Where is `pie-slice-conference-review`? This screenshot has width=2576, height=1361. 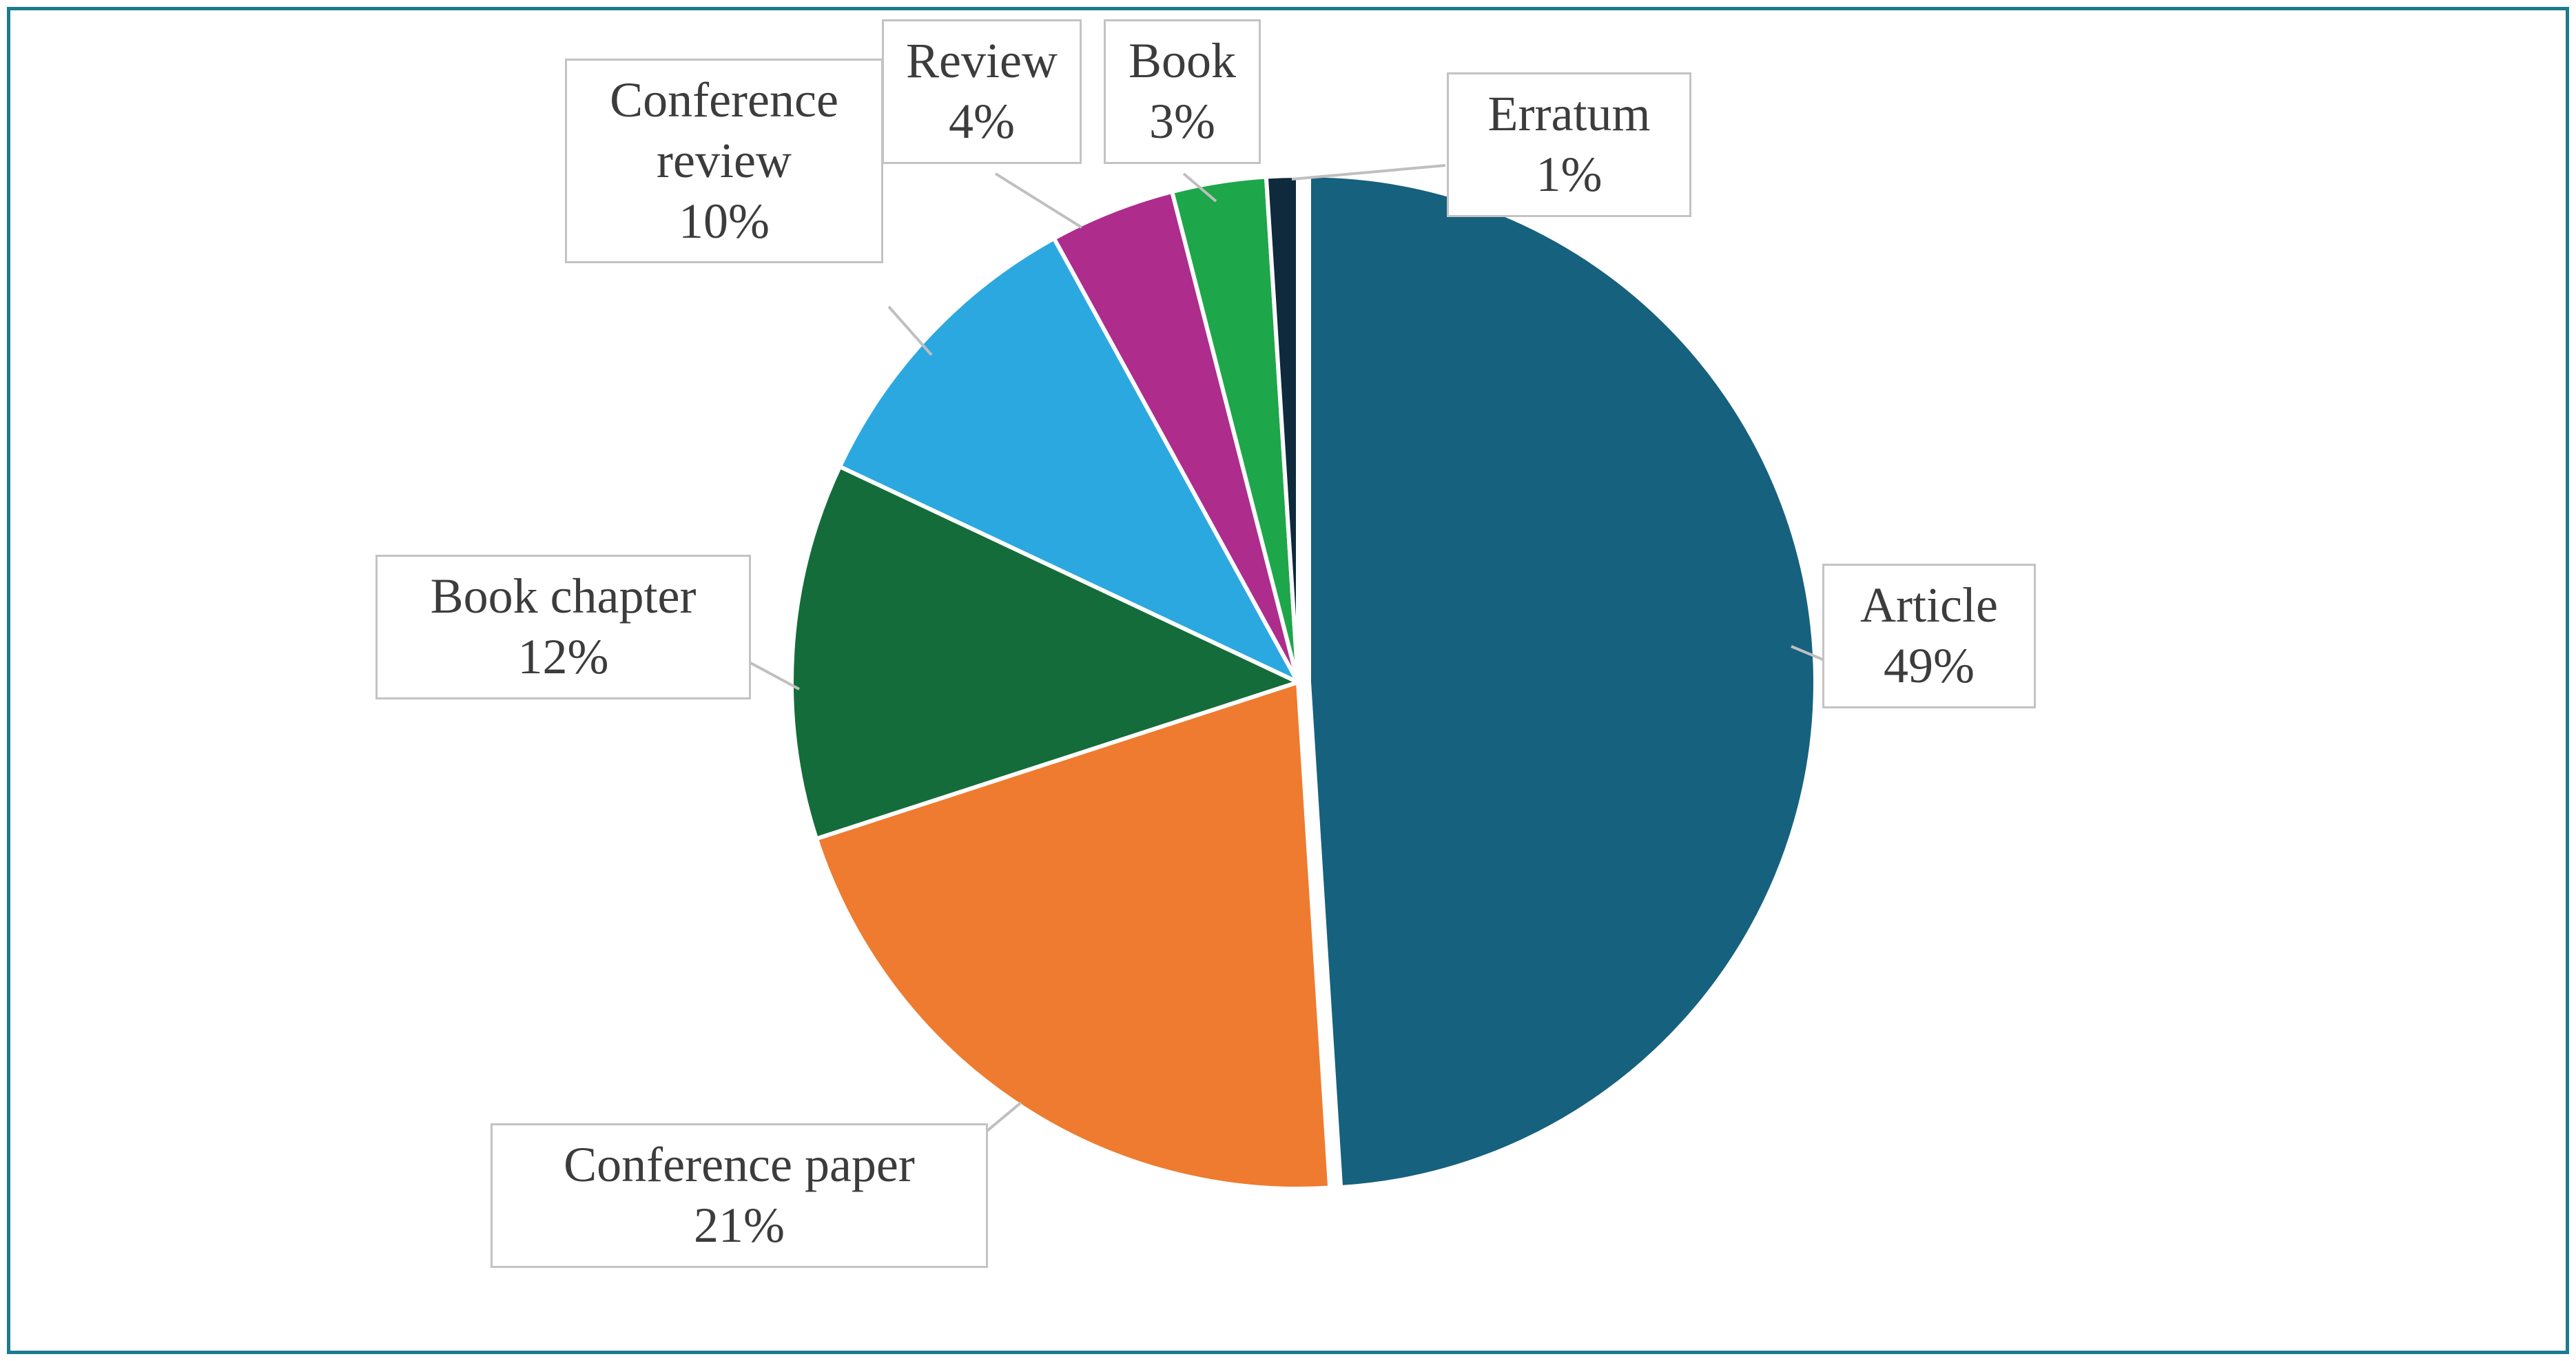 pie-slice-conference-review is located at coordinates (1068, 460).